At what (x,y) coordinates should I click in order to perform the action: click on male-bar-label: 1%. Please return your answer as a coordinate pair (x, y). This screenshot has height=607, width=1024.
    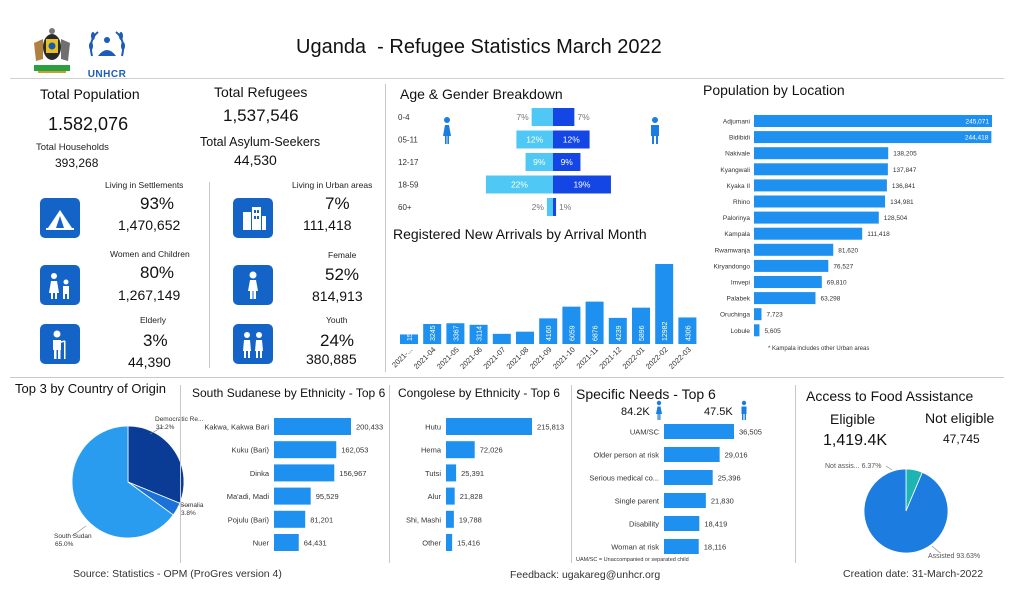
    Looking at the image, I should click on (565, 207).